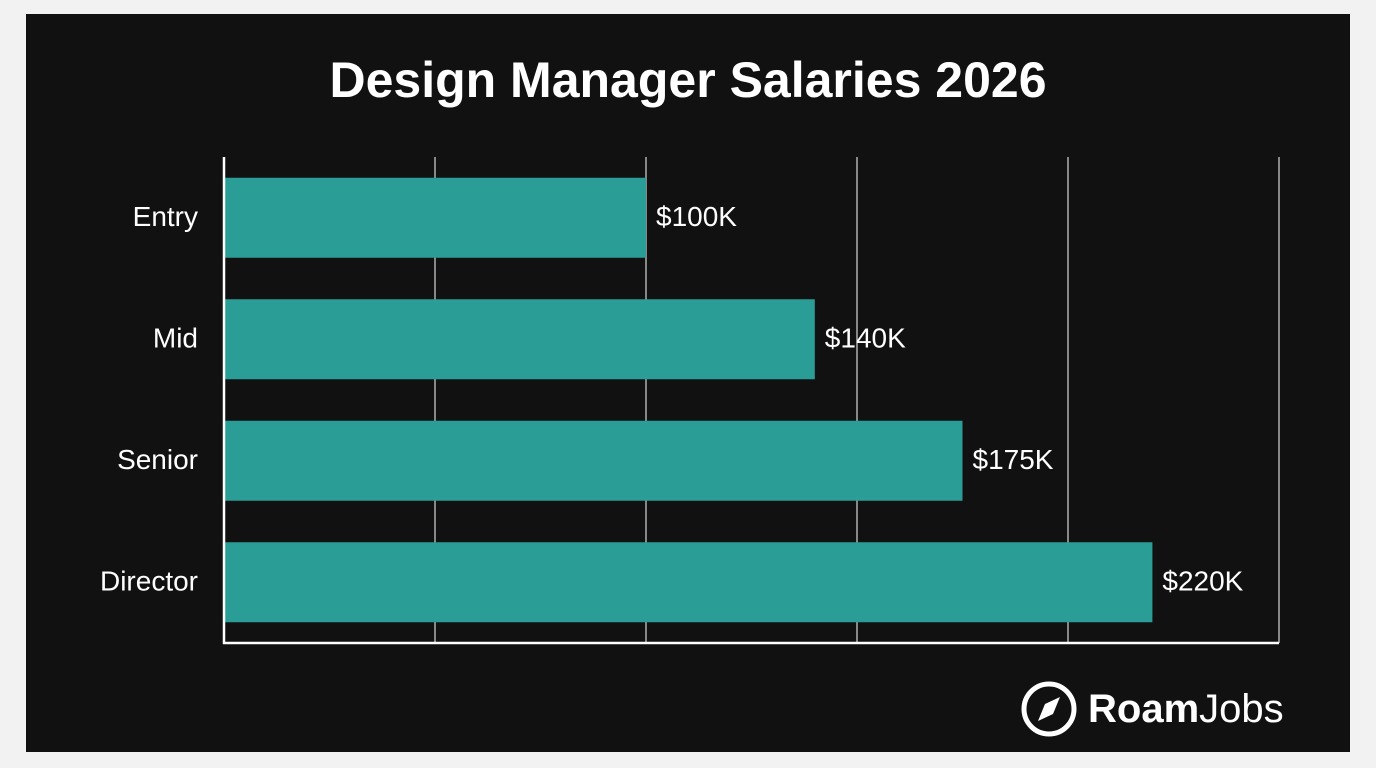 This screenshot has height=768, width=1376. Describe the element at coordinates (149, 581) in the screenshot. I see `y-tick-label: Director` at that location.